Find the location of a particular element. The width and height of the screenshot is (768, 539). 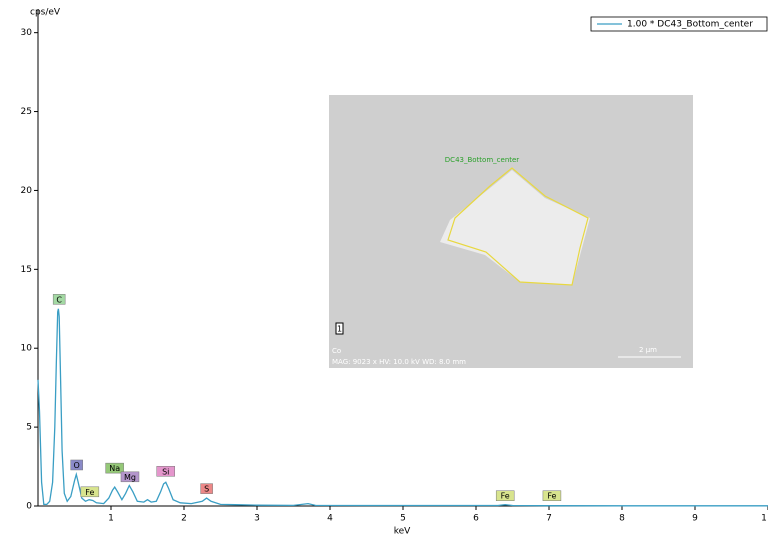

x-axis-label: keV is located at coordinates (402, 532).